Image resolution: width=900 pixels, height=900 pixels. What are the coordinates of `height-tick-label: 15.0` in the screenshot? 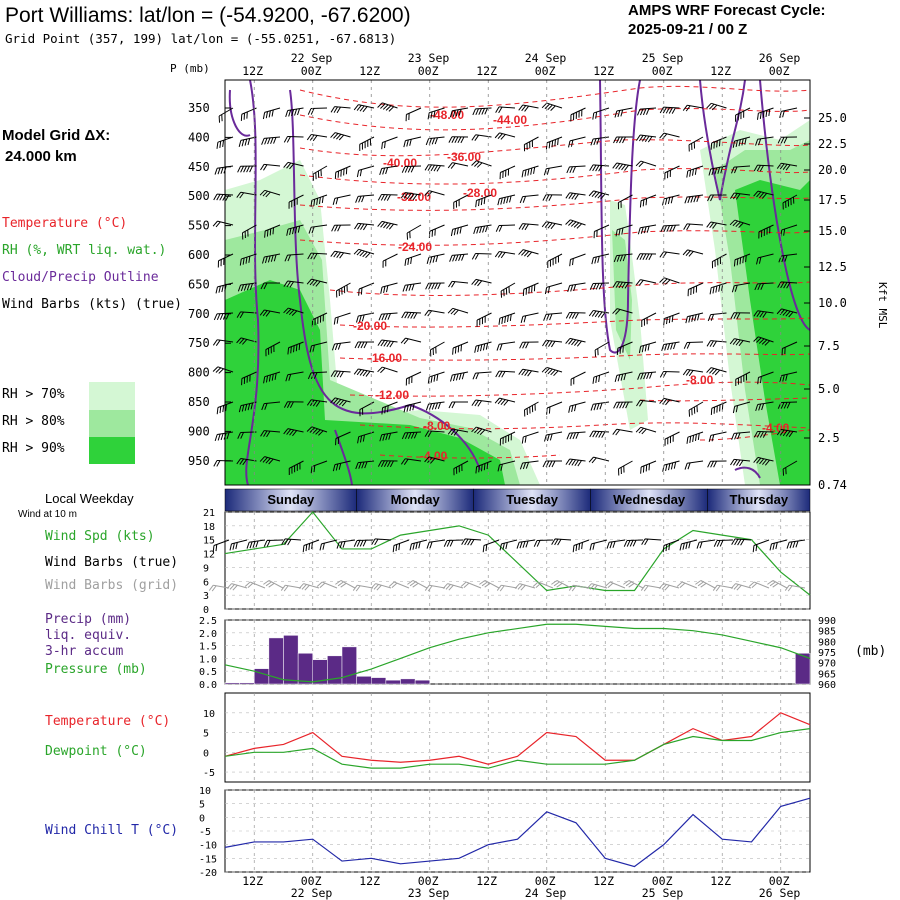 It's located at (832, 231).